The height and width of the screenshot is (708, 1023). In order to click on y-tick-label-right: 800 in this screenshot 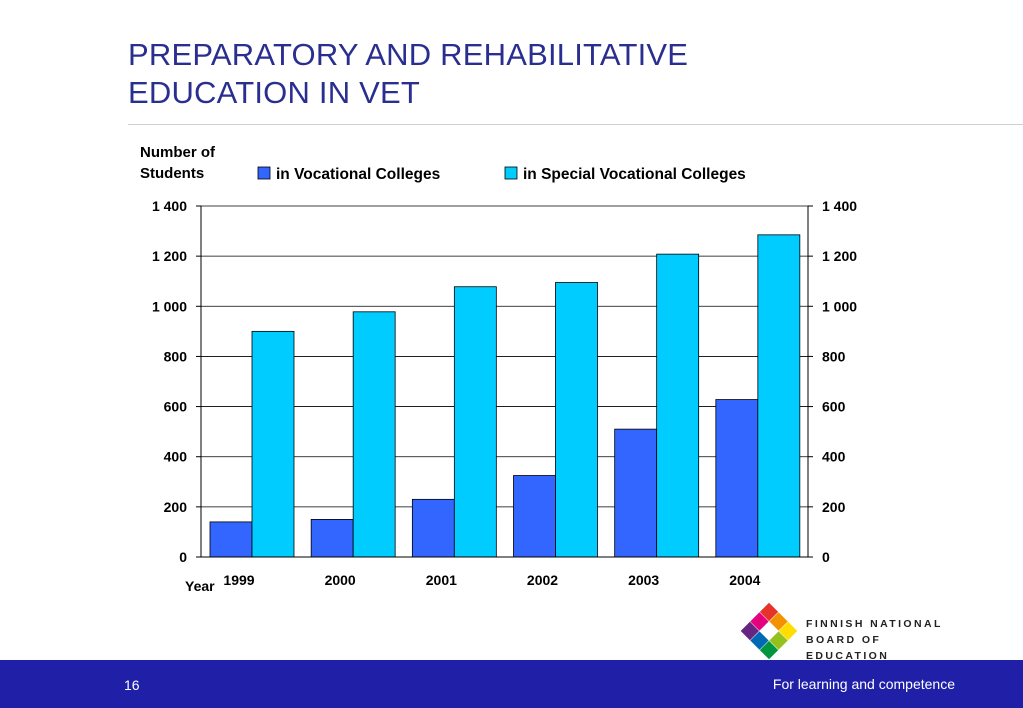, I will do `click(834, 356)`.